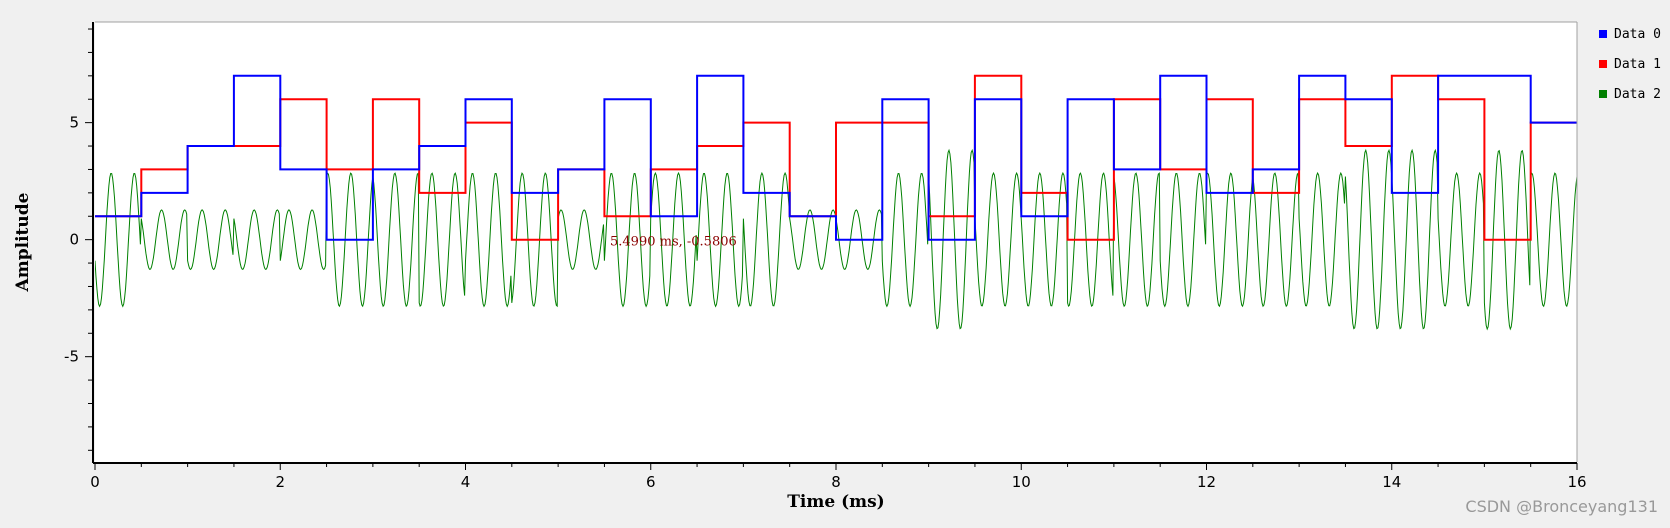  I want to click on x-tick-label: 8, so click(836, 482).